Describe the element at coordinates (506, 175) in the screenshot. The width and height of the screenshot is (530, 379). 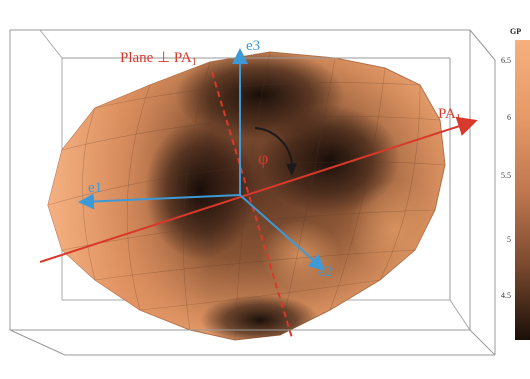
I see `colorbar-tick-2: 5.5` at that location.